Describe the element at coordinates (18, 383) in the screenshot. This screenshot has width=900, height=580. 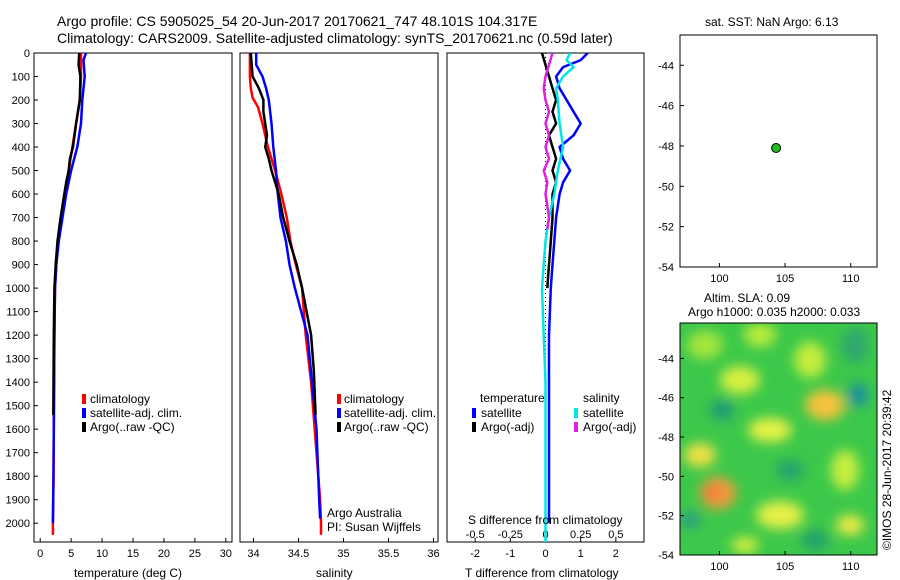
I see `depth-tick-label: 1400` at that location.